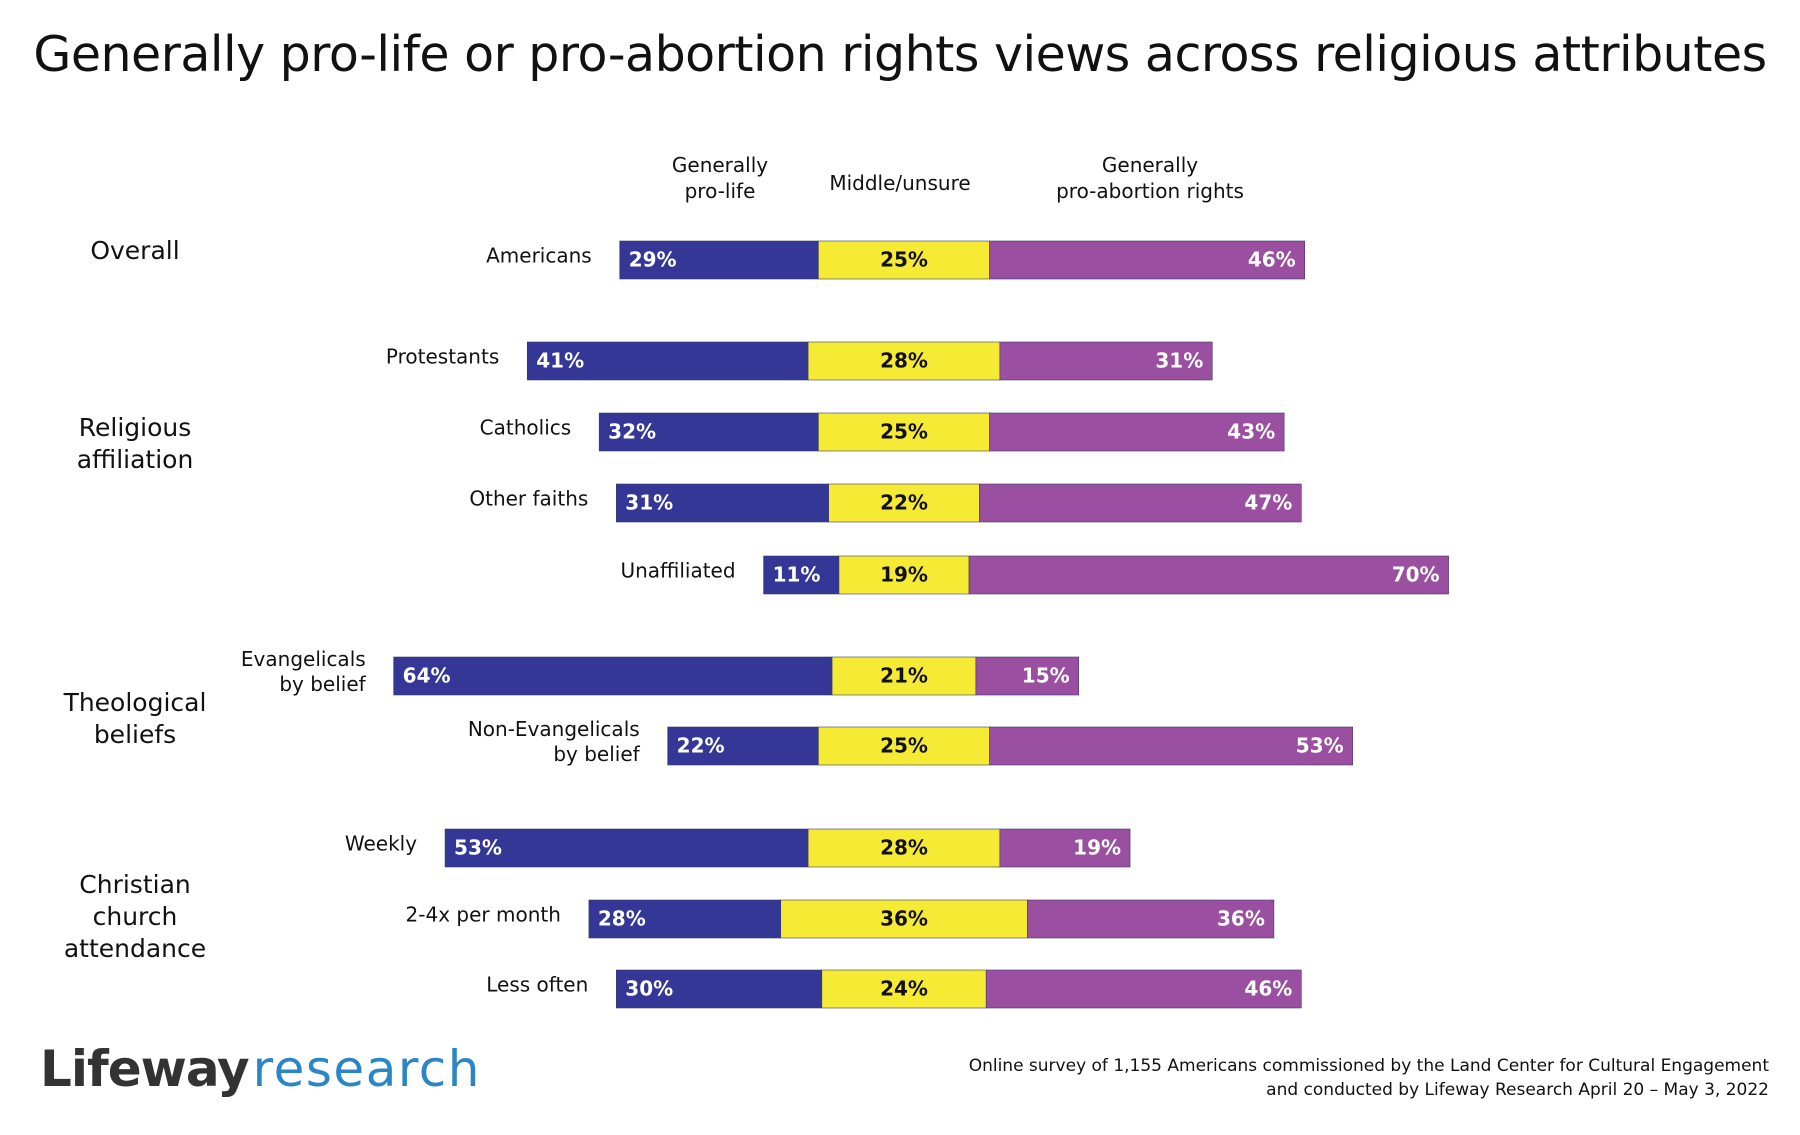 The width and height of the screenshot is (1800, 1135). Describe the element at coordinates (720, 165) in the screenshot. I see `column-header-pro-life-line1: Generally` at that location.